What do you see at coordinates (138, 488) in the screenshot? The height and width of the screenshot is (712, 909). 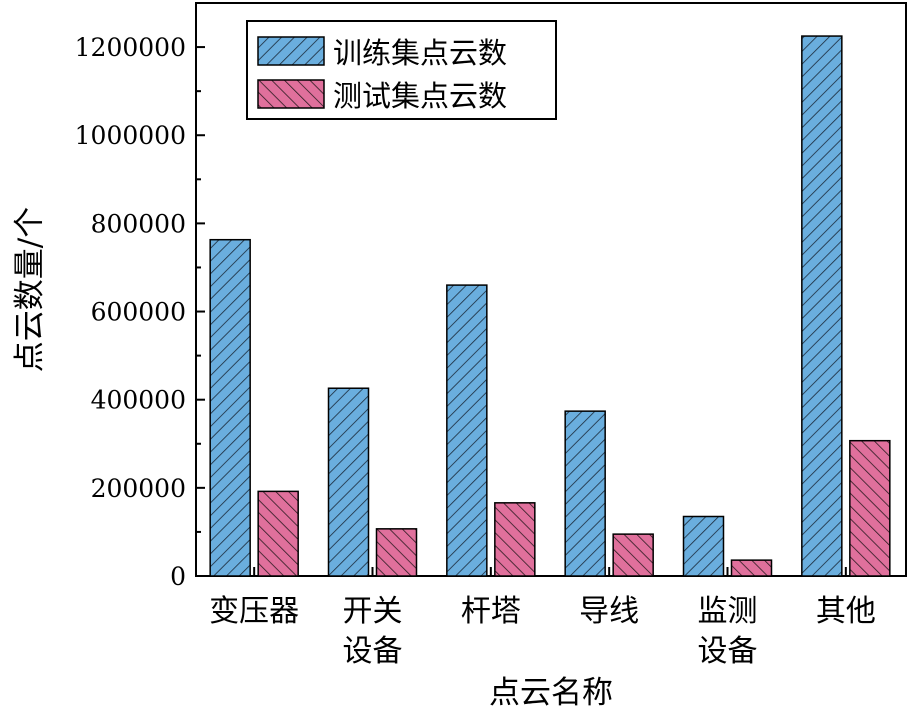 I see `y-tick-label: 200000` at bounding box center [138, 488].